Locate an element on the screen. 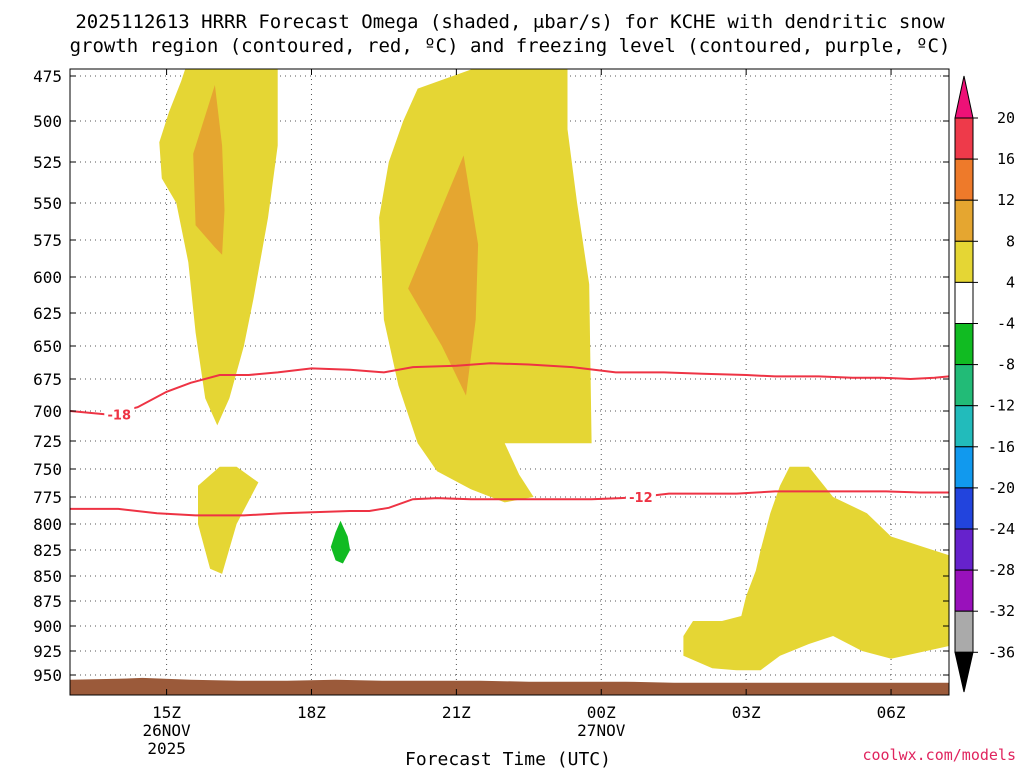 This screenshot has width=1024, height=768. colorbar: 20 16 12 8 4 -4 -8 -12 -16 -20 -24 -28 -32 -36 is located at coordinates (984, 384).